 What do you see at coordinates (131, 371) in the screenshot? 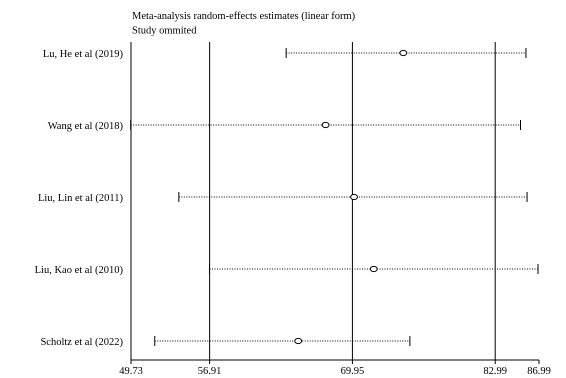
I see `x-tick-label: 49.73` at bounding box center [131, 371].